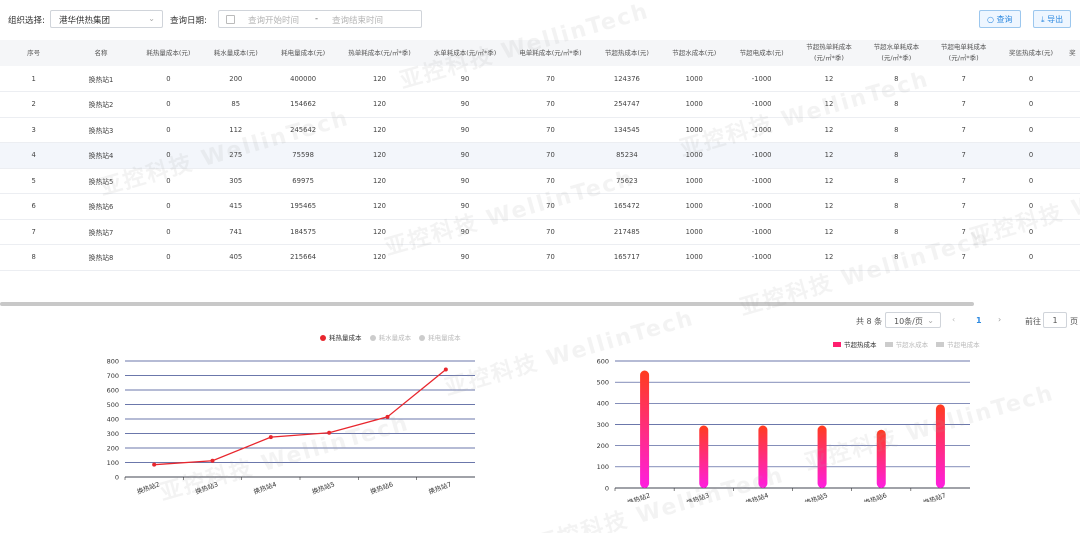 The width and height of the screenshot is (1080, 533). Describe the element at coordinates (761, 130) in the screenshot. I see `table-cell: -1000` at that location.